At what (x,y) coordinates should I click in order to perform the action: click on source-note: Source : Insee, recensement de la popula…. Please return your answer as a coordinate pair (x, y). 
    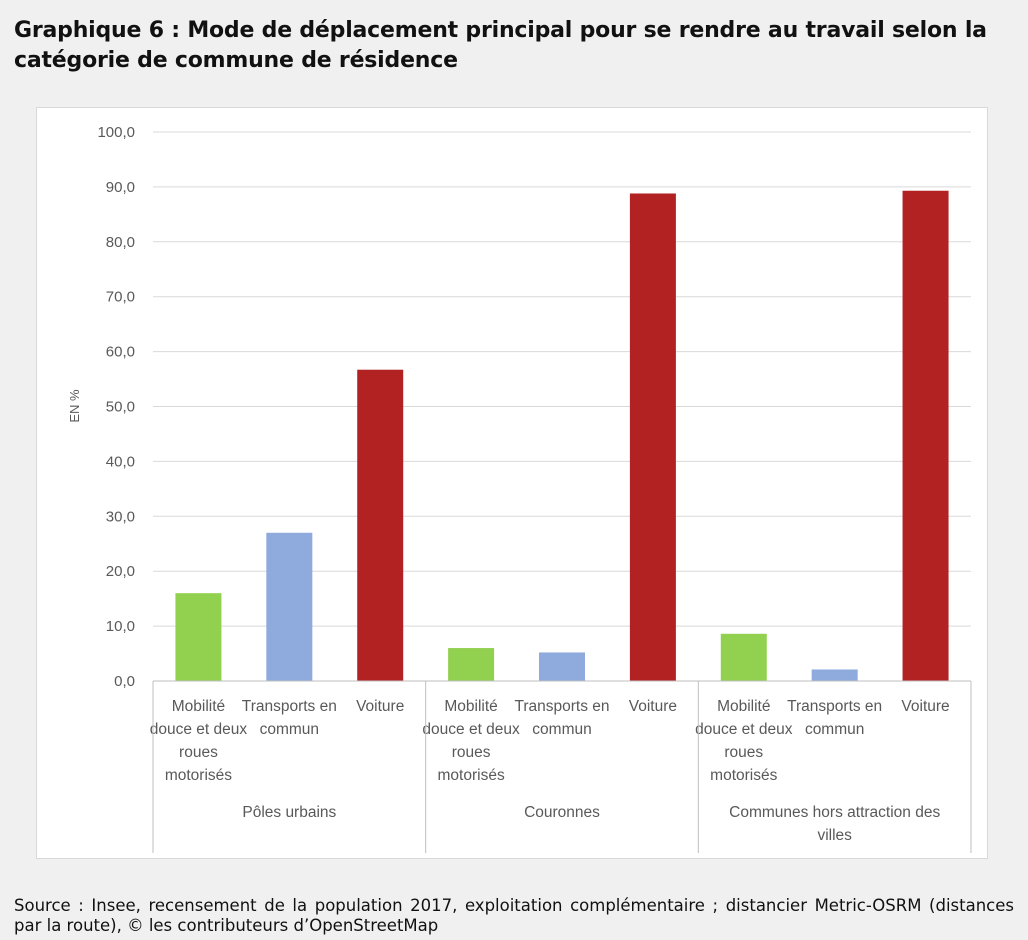
    Looking at the image, I should click on (514, 915).